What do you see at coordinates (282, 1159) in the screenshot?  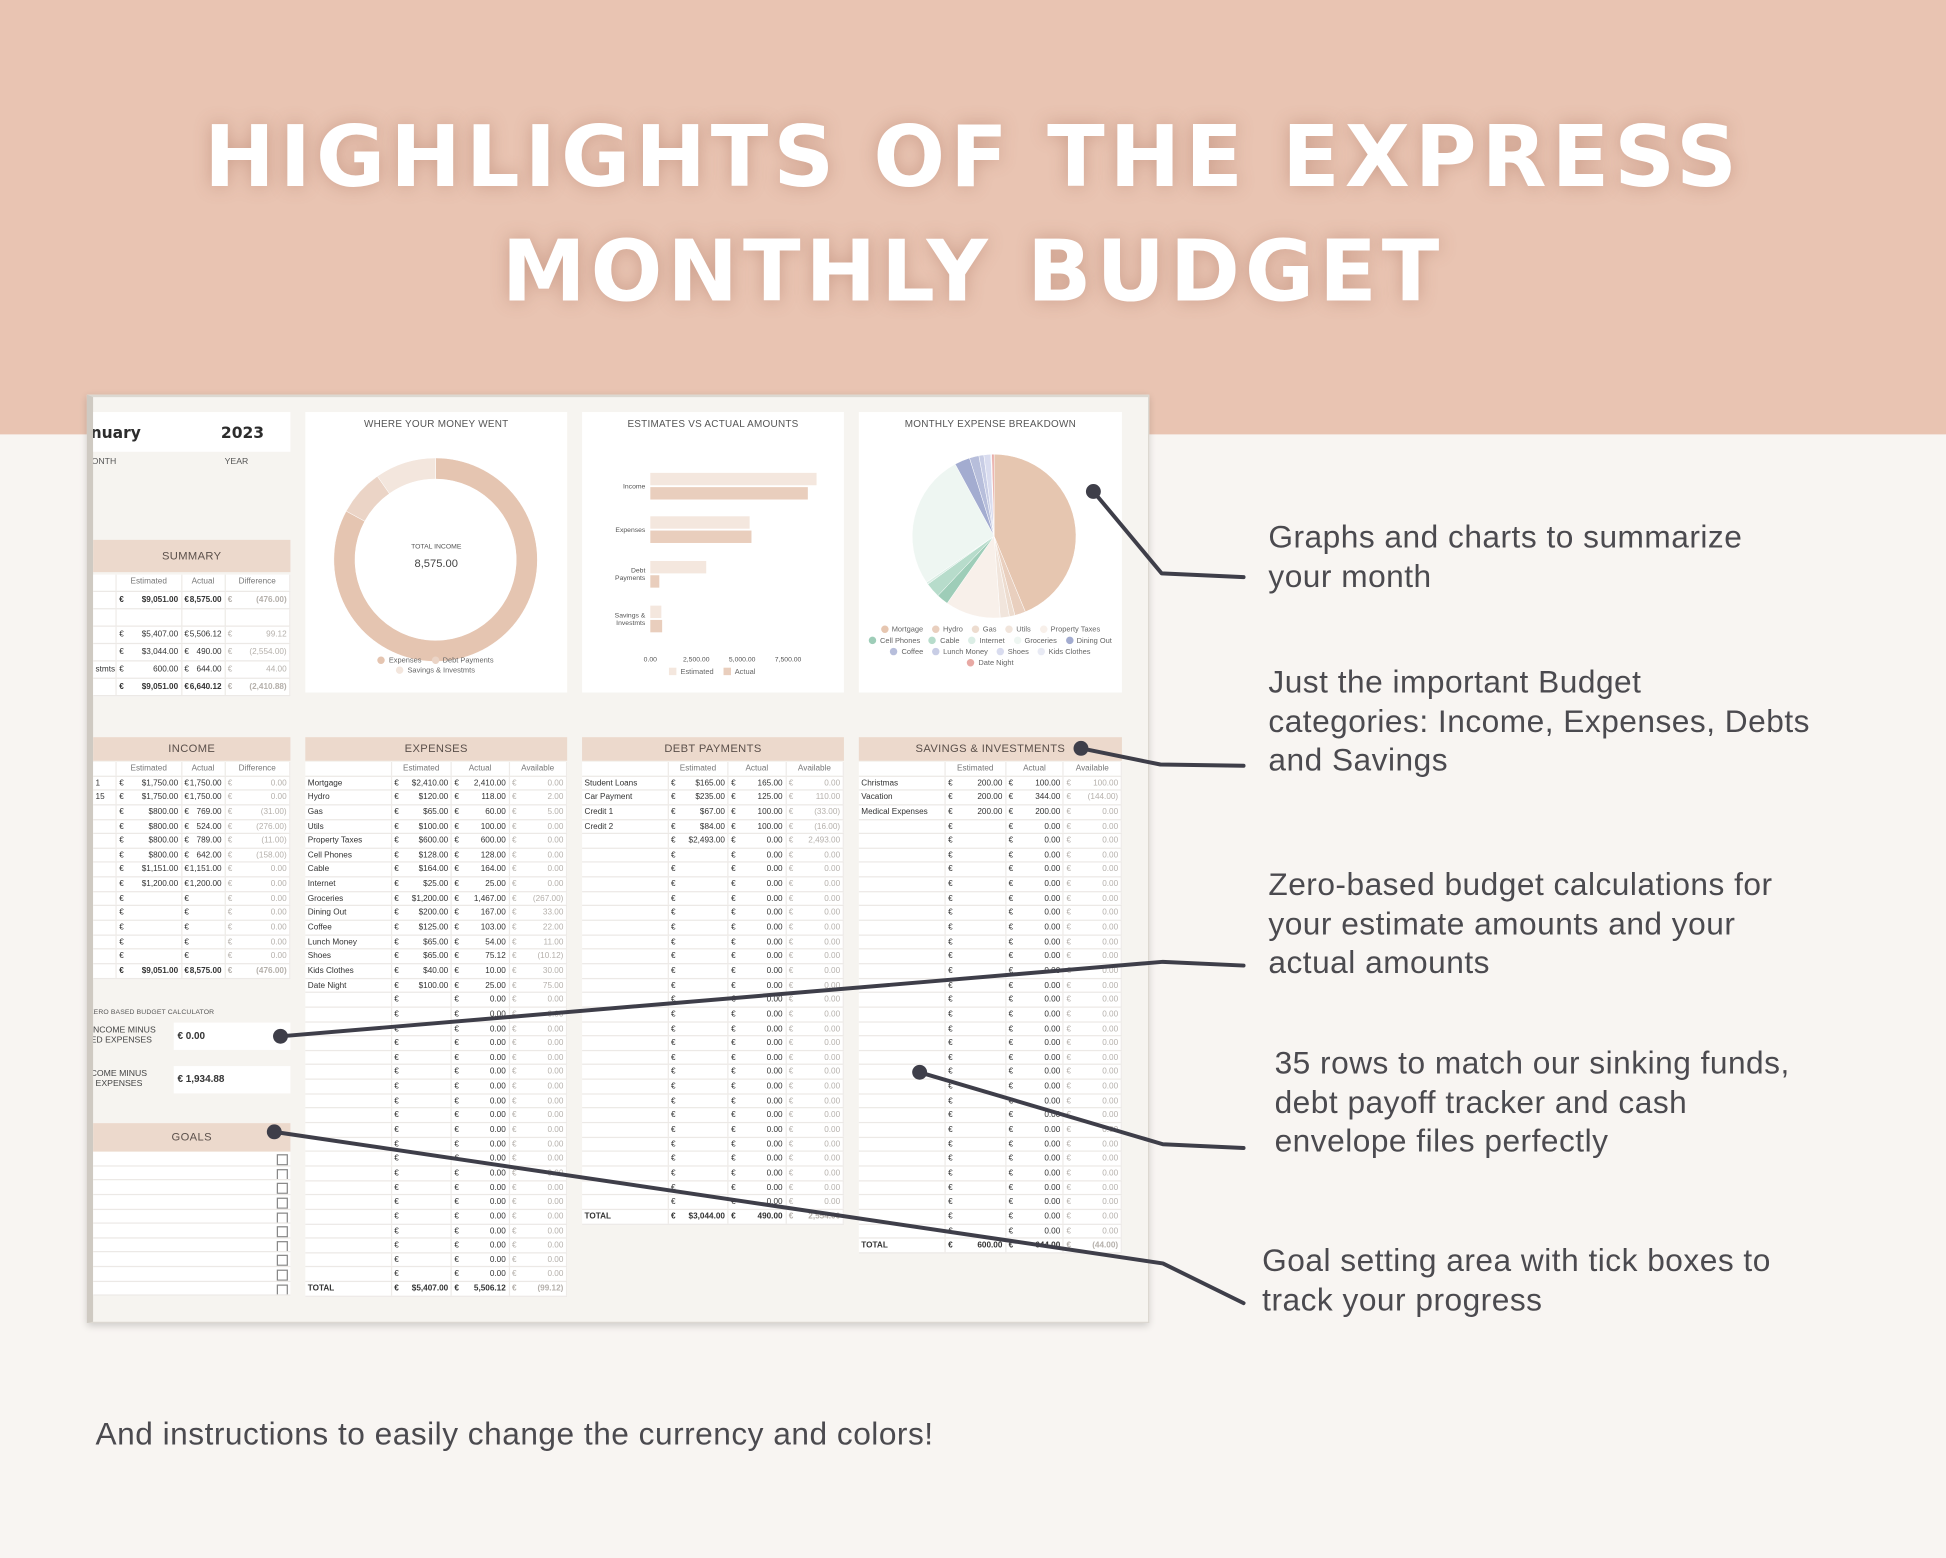 I see `goal-checkbox` at bounding box center [282, 1159].